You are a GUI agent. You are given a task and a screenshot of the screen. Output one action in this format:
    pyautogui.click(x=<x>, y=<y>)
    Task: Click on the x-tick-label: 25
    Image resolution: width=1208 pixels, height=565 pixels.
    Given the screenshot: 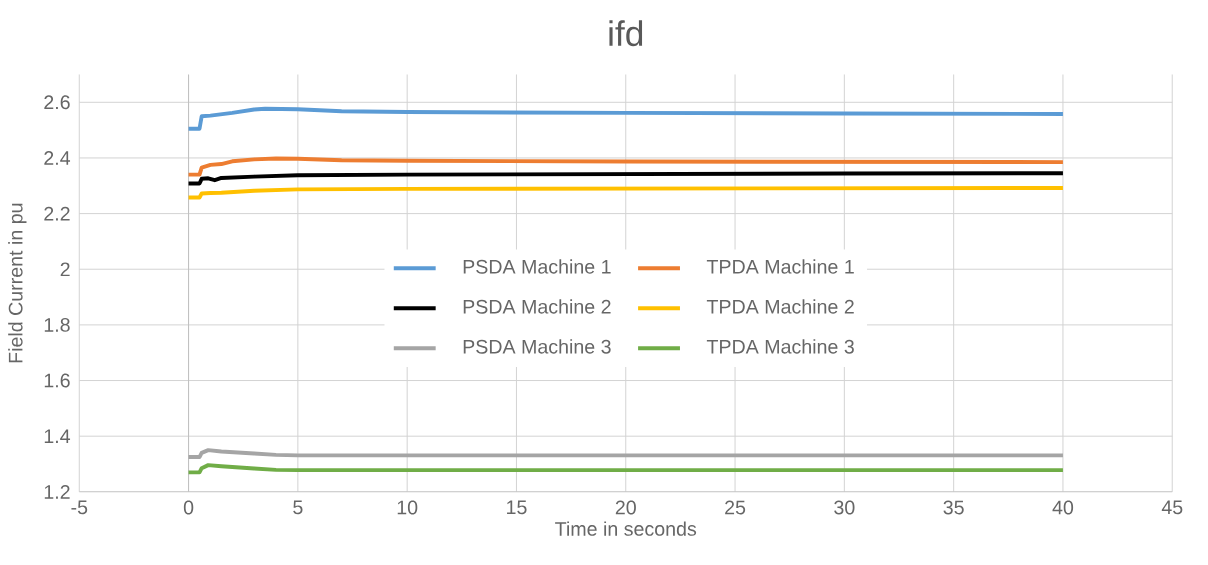 What is the action you would take?
    pyautogui.click(x=735, y=507)
    